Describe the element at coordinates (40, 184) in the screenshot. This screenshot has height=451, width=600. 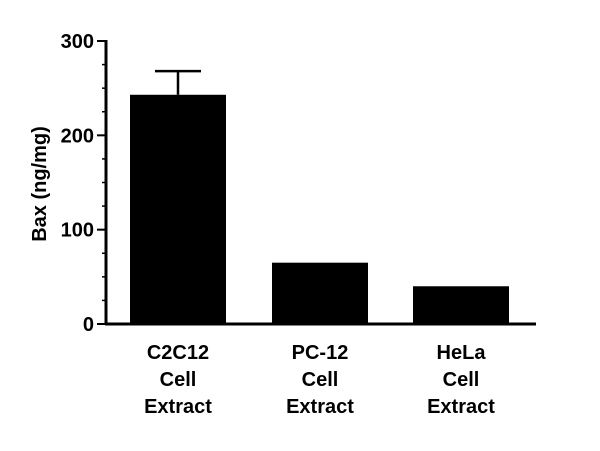
I see `y-axis-title: Bax (ng/mg)` at that location.